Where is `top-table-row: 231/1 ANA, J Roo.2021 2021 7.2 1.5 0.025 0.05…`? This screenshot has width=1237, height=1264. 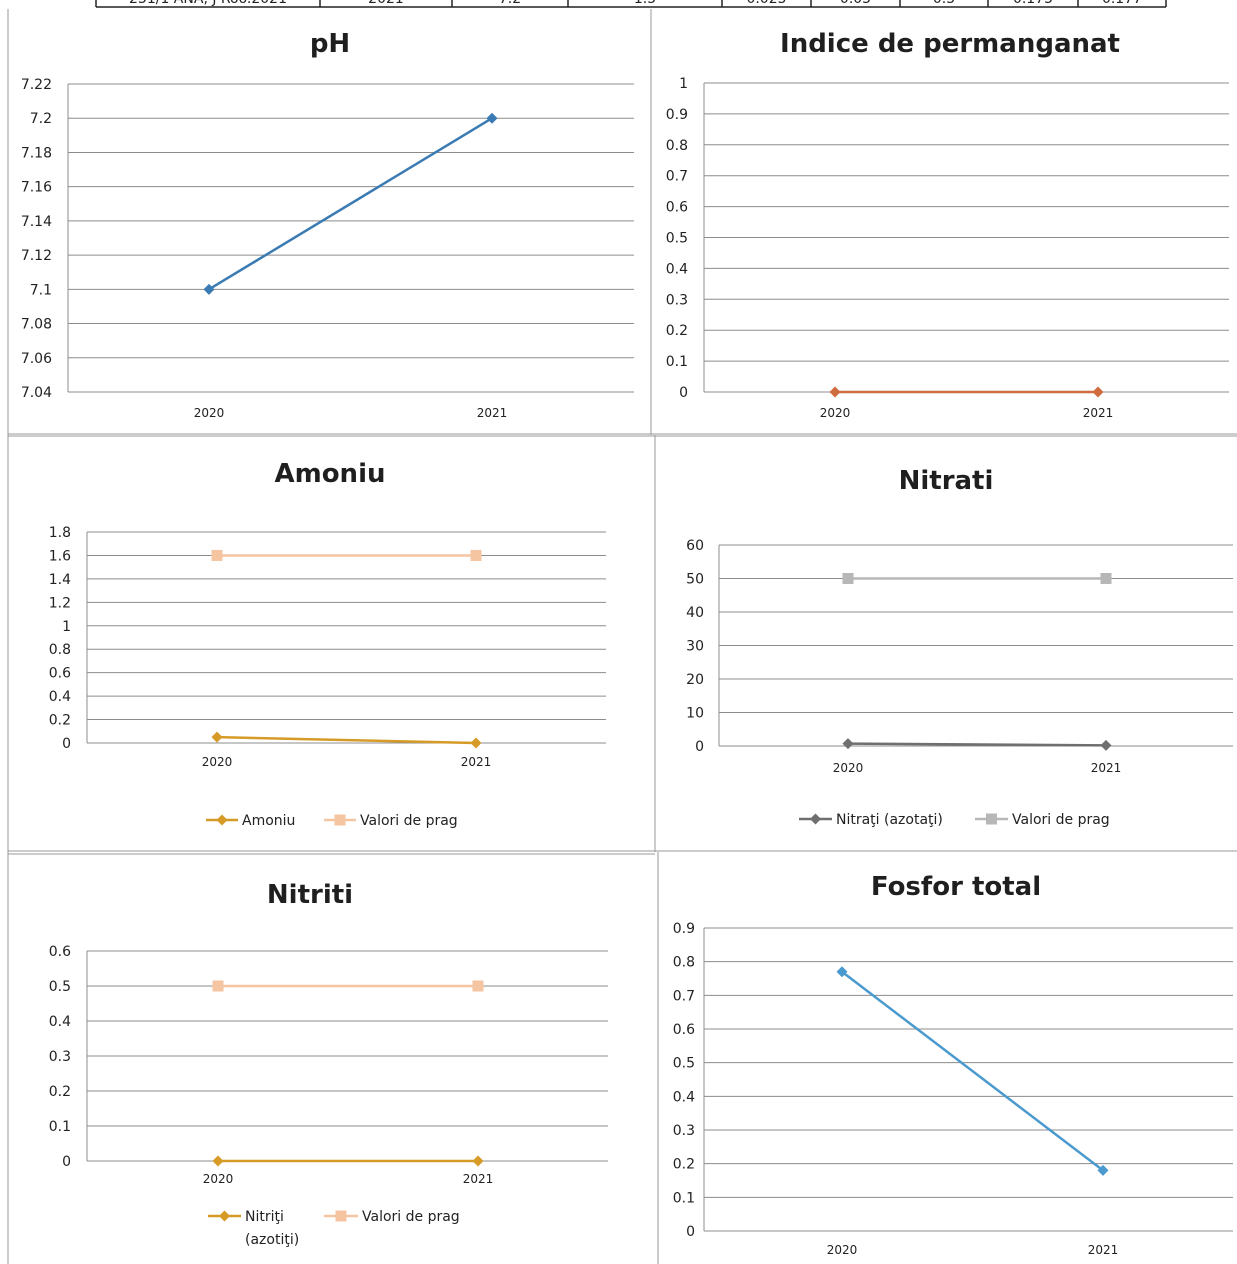 top-table-row: 231/1 ANA, J Roo.2021 2021 7.2 1.5 0.025 0.05… is located at coordinates (631, 4).